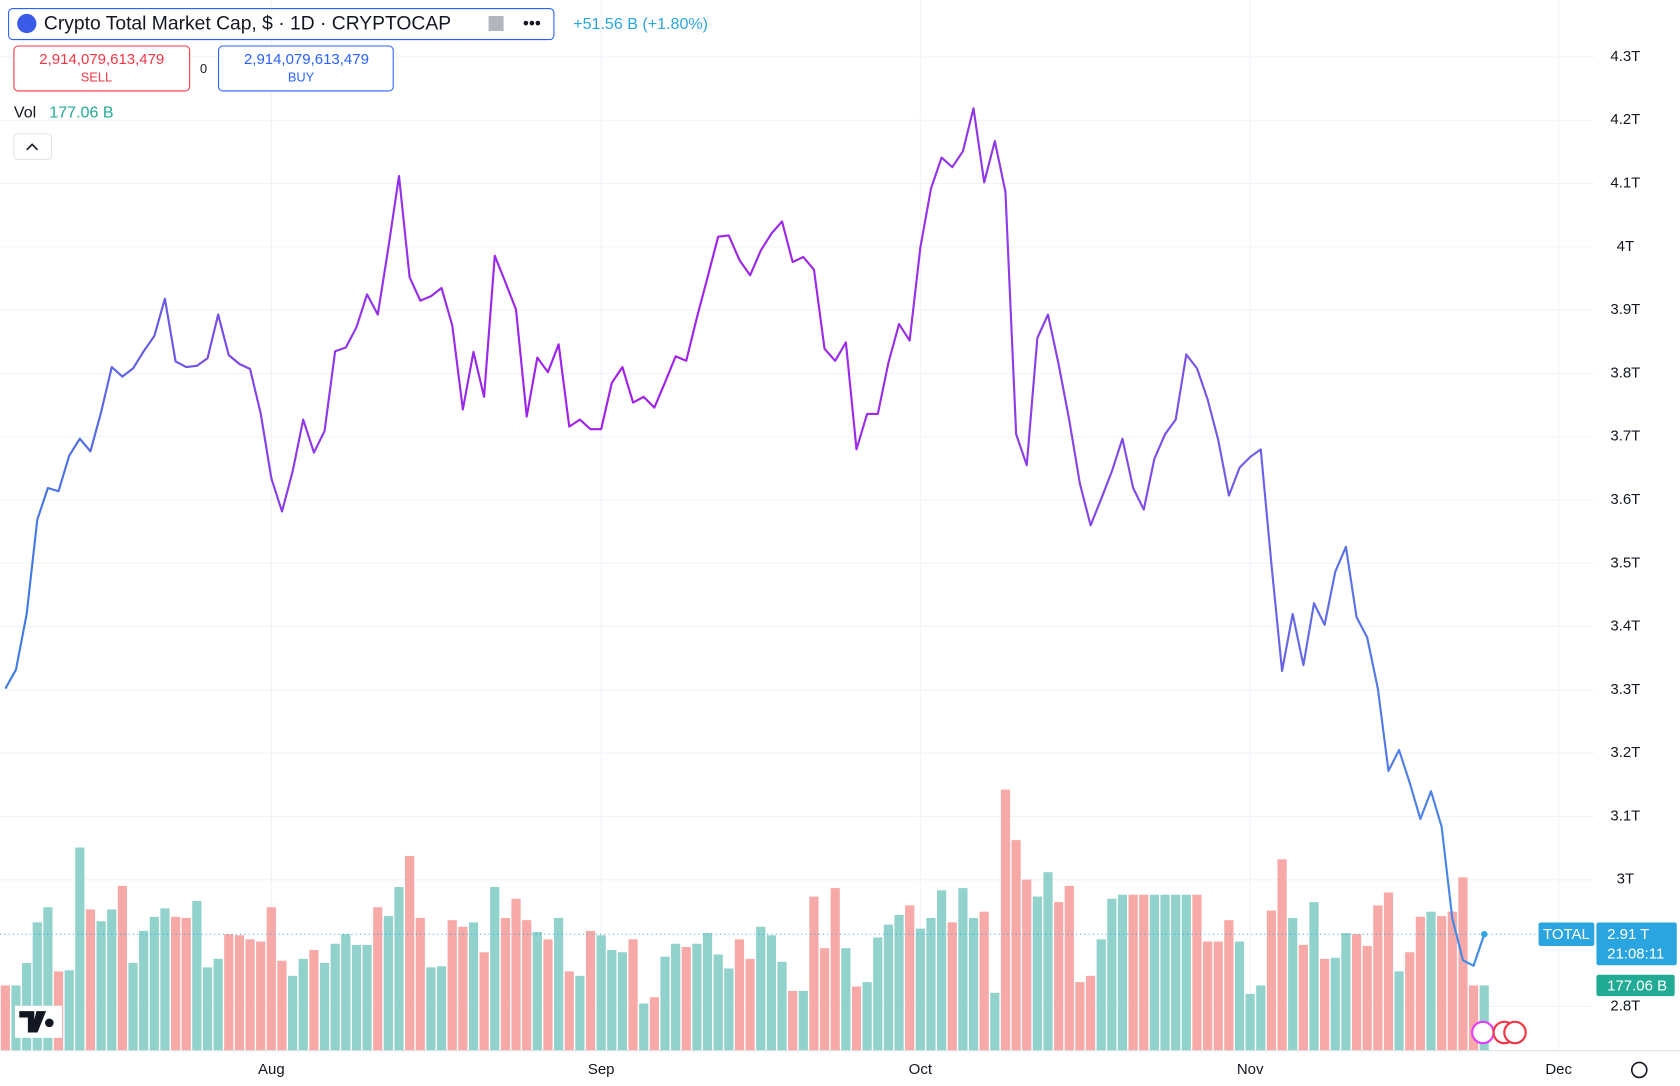 The image size is (1680, 1086). I want to click on flag-icon, so click(496, 24).